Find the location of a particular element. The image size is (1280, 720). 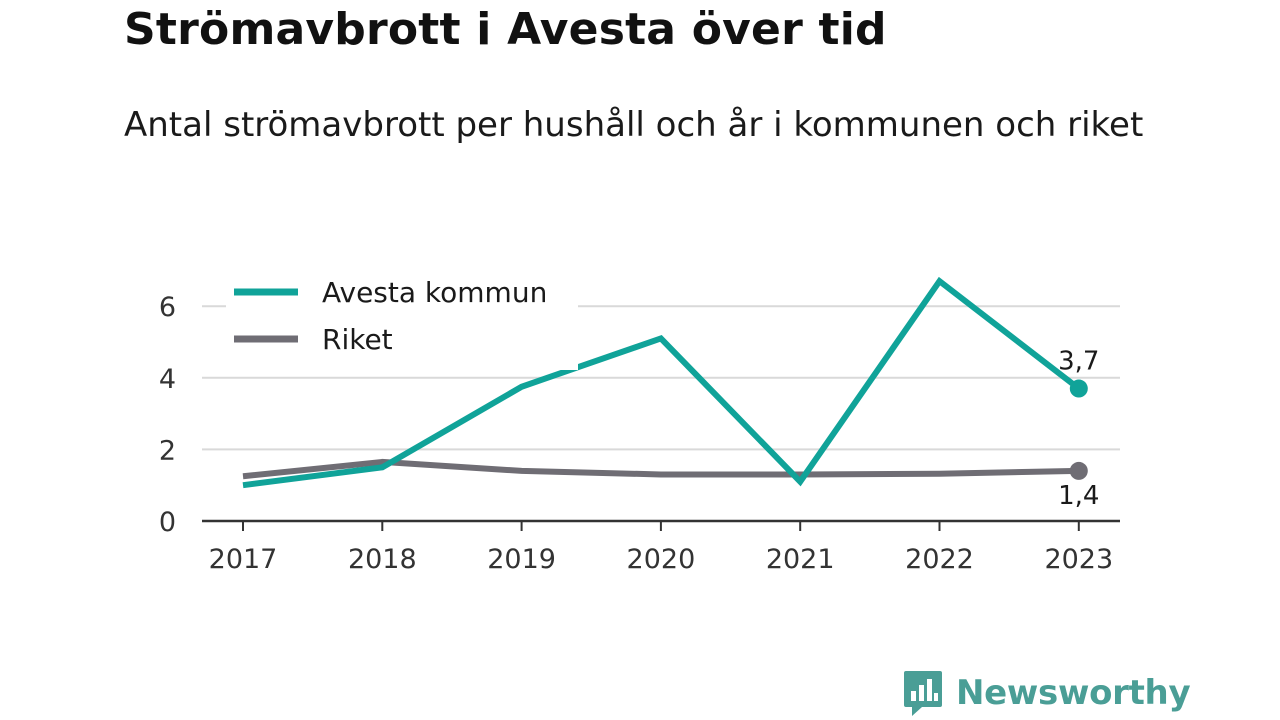

x-tick-label-2017: 2017 is located at coordinates (243, 559).